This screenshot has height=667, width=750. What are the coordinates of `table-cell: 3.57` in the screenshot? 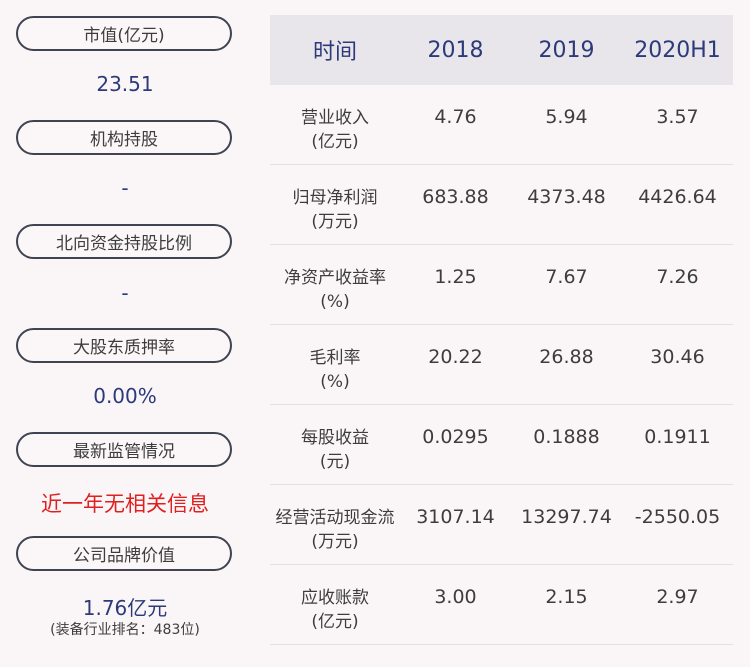 It's located at (677, 117).